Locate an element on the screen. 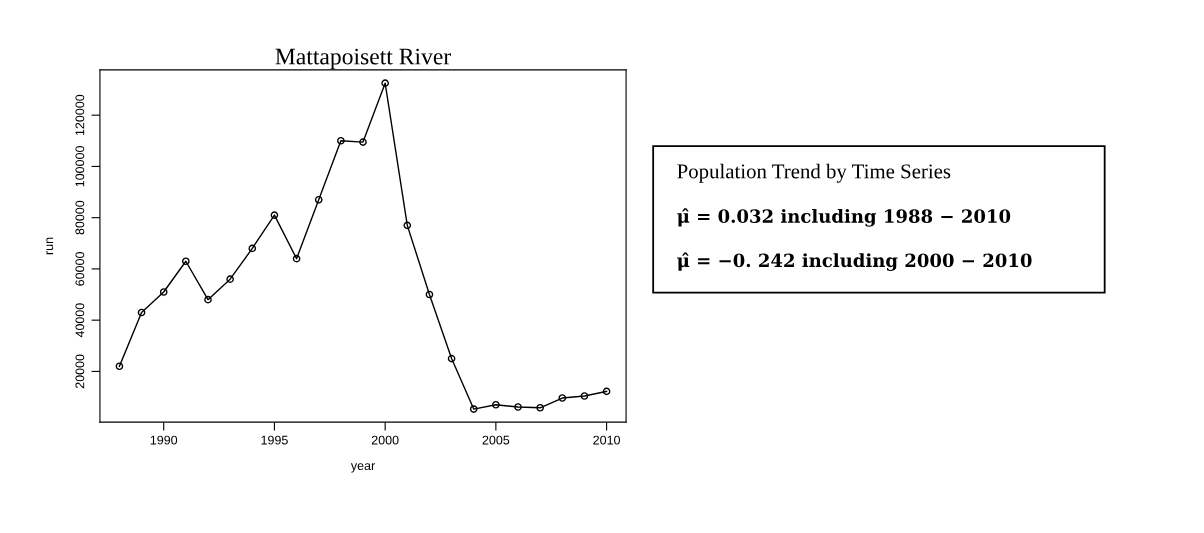 The image size is (1204, 533). y-tick-label: 40000 is located at coordinates (80, 320).